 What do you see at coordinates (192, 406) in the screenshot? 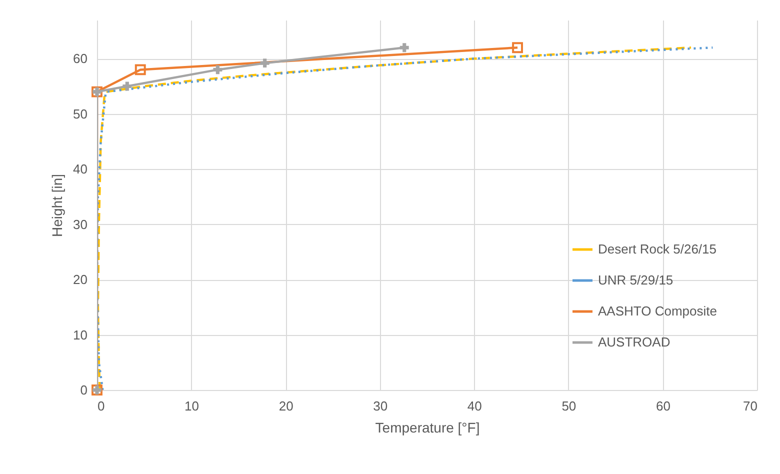
I see `x-tick-label: 10` at bounding box center [192, 406].